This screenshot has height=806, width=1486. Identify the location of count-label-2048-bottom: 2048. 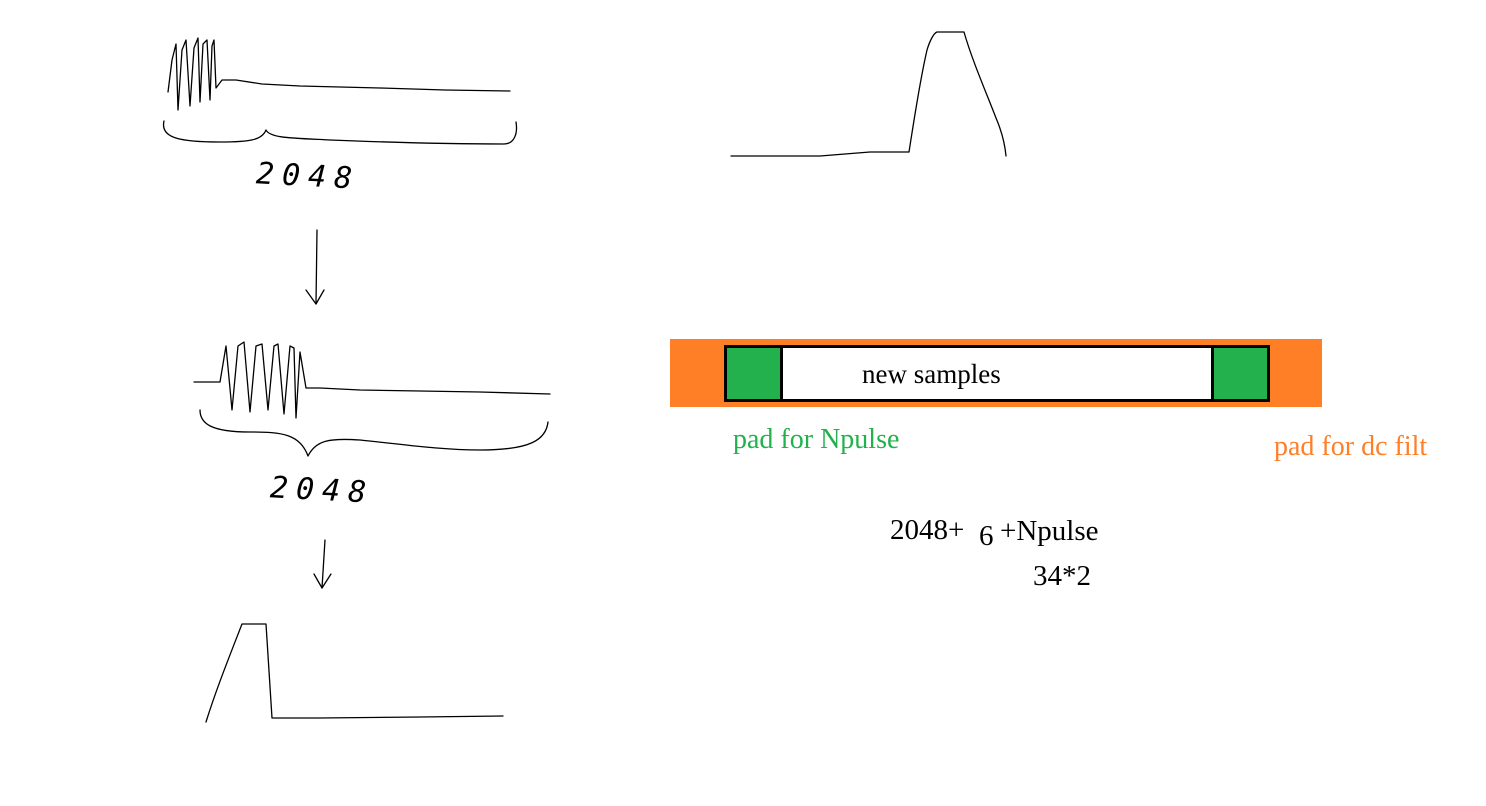
(322, 490).